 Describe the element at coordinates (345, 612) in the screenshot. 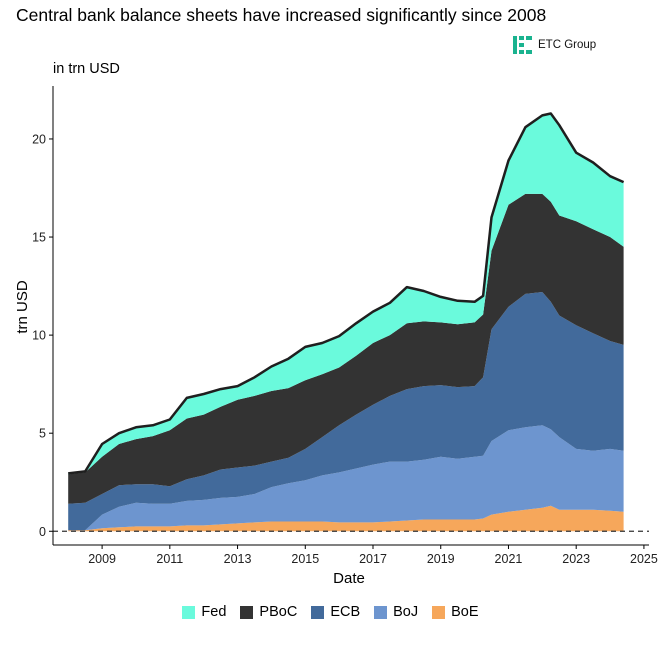

I see `legend-label: ECB` at that location.